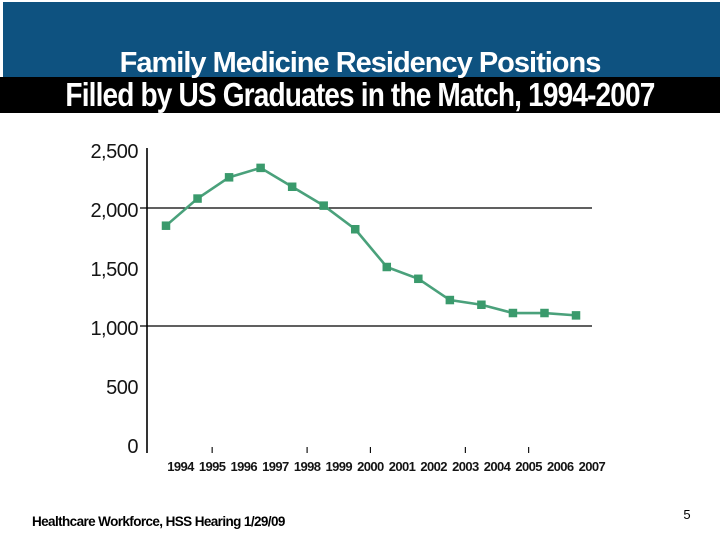 The image size is (720, 540). I want to click on title-band-black, so click(360, 95).